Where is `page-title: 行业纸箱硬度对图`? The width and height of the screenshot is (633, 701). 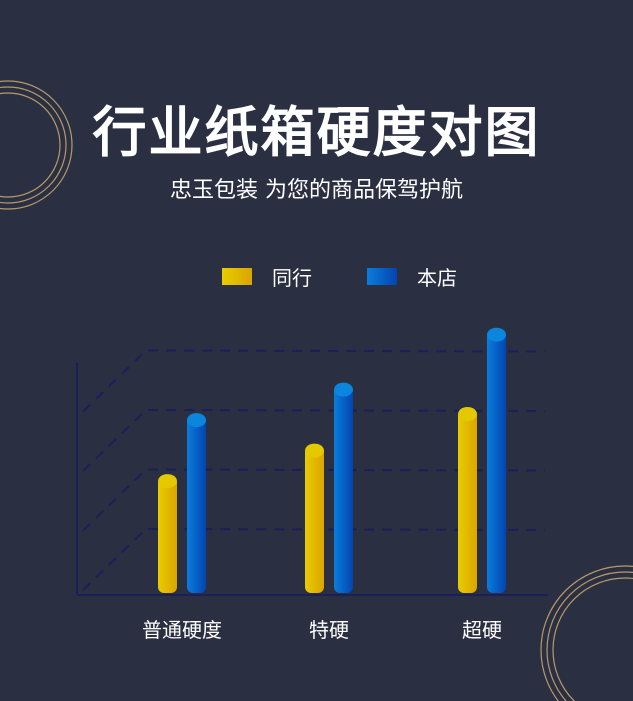
page-title: 行业纸箱硬度对图 is located at coordinates (316, 132).